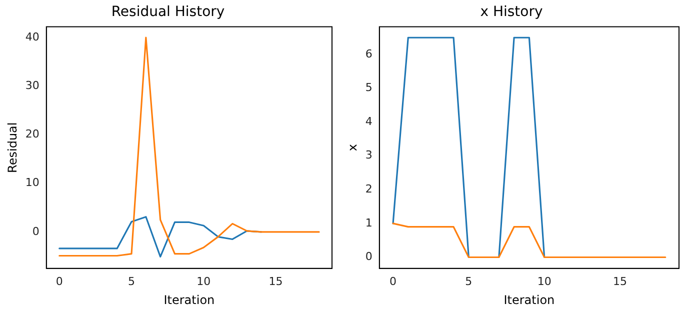 Image resolution: width=687 pixels, height=314 pixels. I want to click on y-tick-label: 40, so click(32, 37).